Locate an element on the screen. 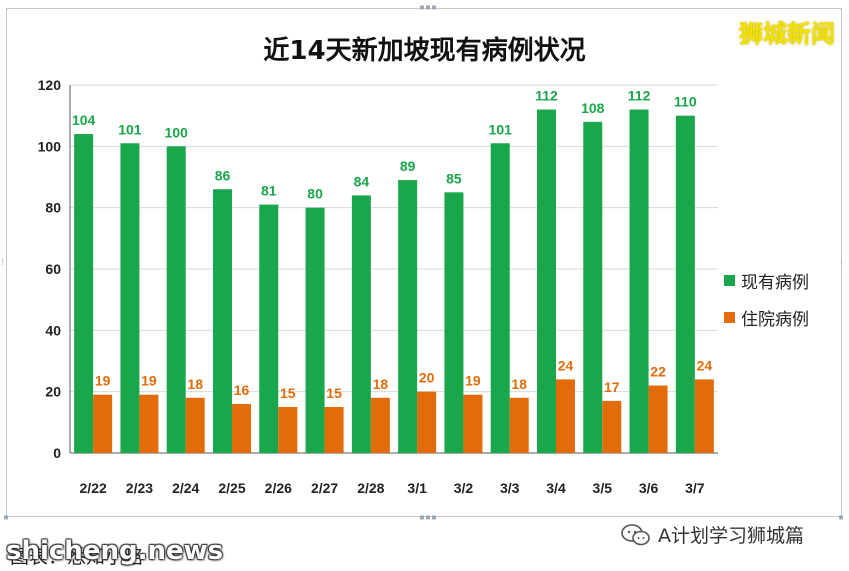 The image size is (849, 571). x-tick-label: 3/5 is located at coordinates (603, 488).